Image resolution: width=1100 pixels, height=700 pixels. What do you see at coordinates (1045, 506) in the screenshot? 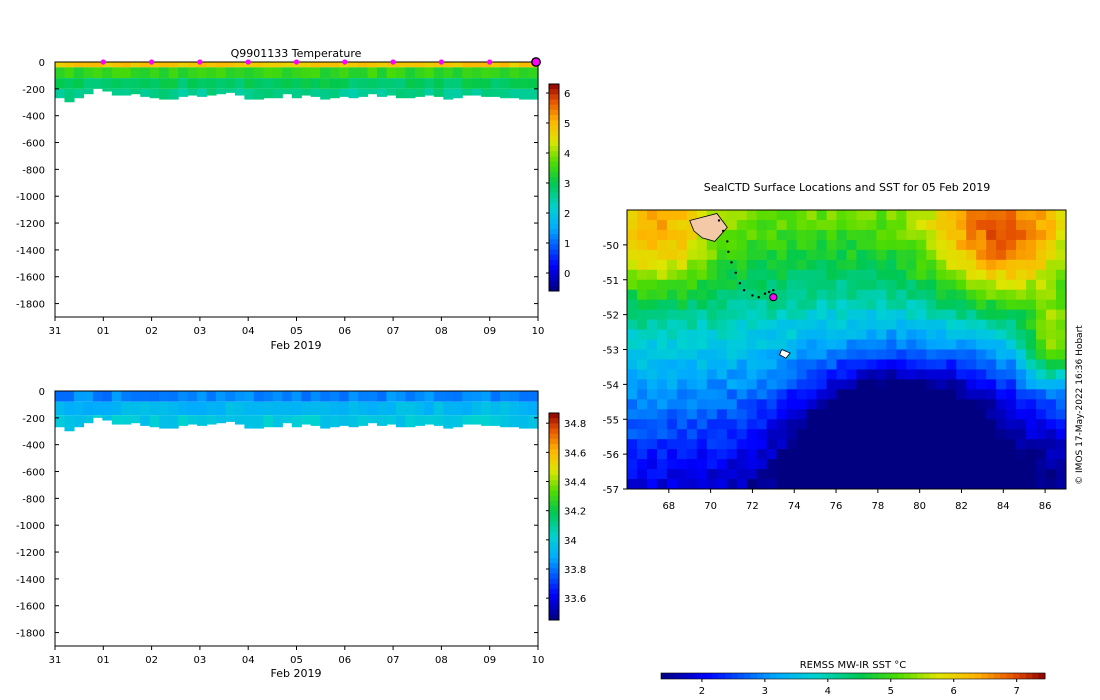
I see `lon-tick-label: 86` at bounding box center [1045, 506].